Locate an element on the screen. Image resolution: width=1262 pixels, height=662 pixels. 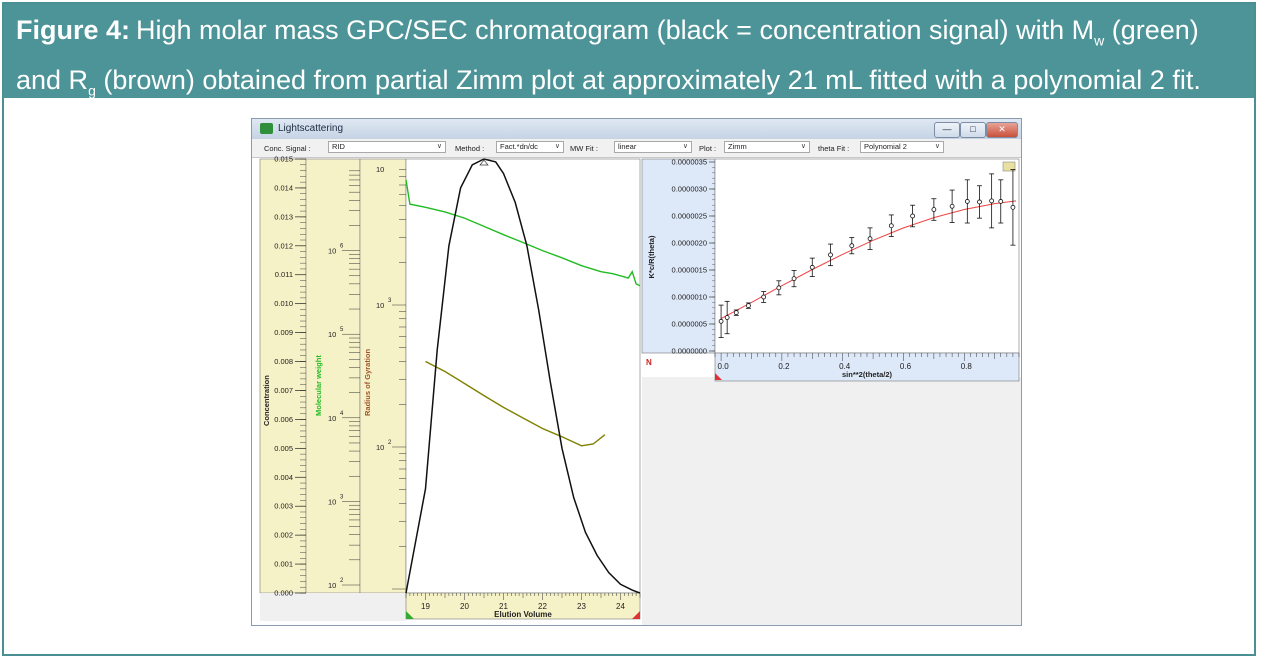
method-value: Fact.*dn/dc is located at coordinates (519, 146).